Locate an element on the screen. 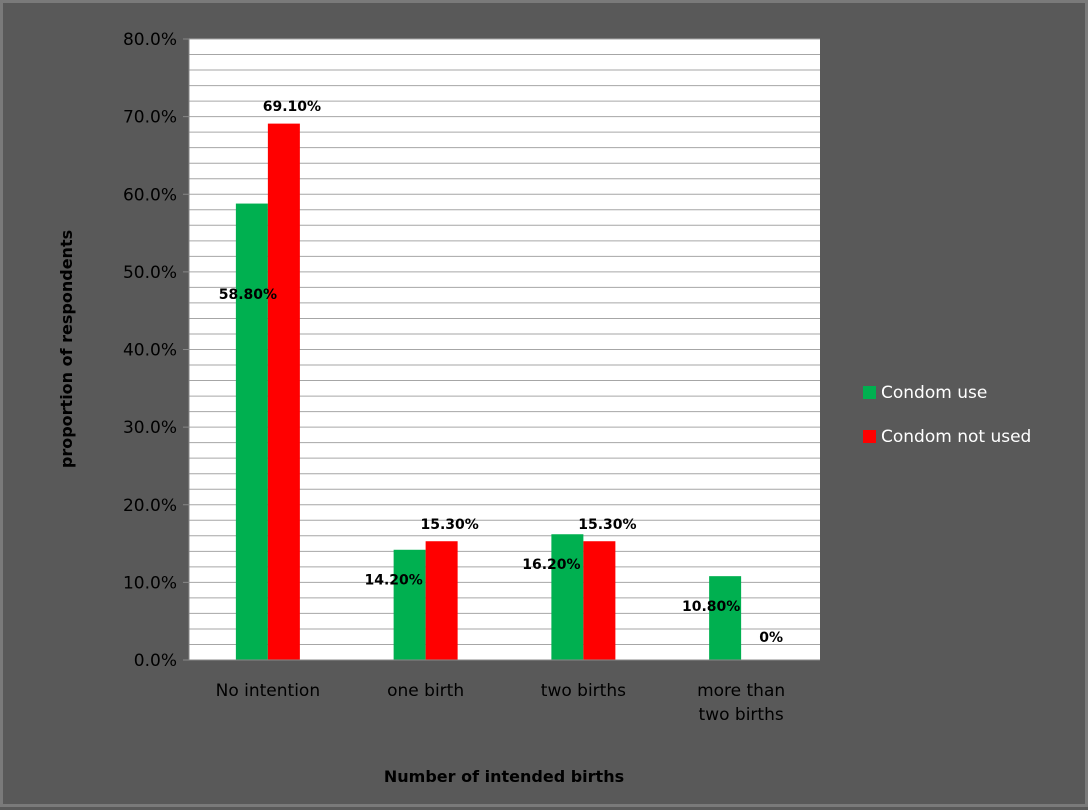 This screenshot has width=1088, height=810. data-label: 16.20% is located at coordinates (551, 565).